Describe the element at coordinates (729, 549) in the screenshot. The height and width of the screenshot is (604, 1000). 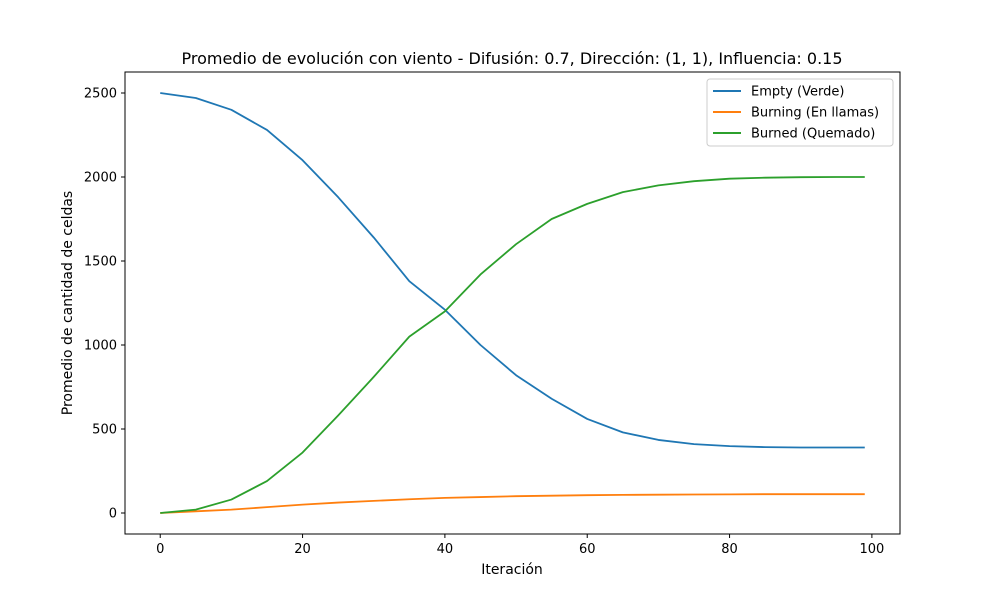
I see `x-tick-label: 80` at that location.